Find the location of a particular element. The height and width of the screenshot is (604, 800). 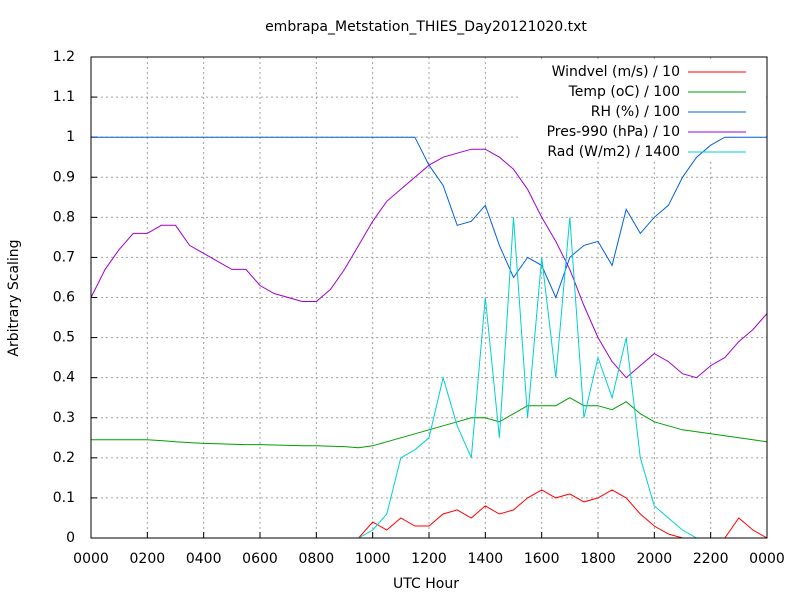

y-tick-label: 0.9 is located at coordinates (64, 177).